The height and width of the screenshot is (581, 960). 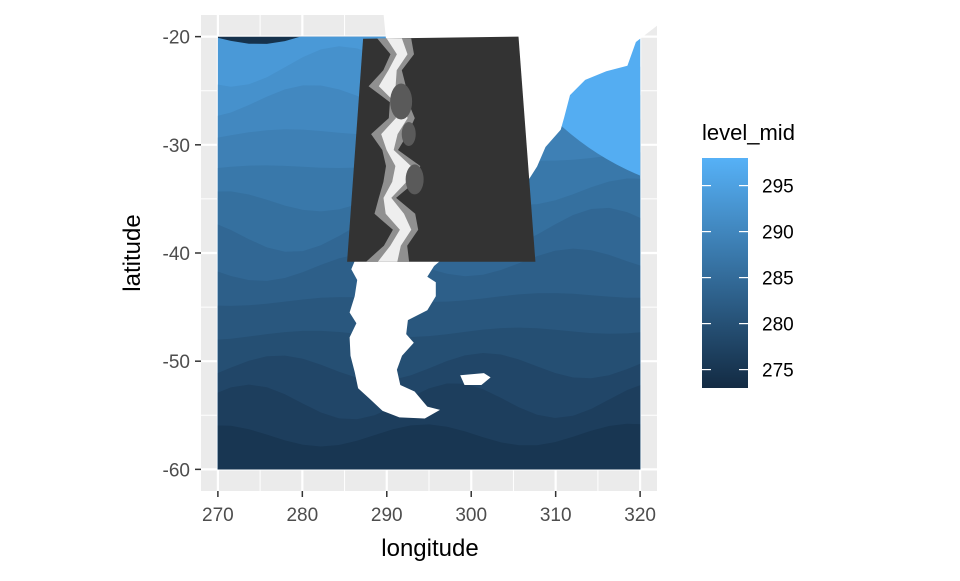 What do you see at coordinates (778, 371) in the screenshot?
I see `legend-tick-label: 275` at bounding box center [778, 371].